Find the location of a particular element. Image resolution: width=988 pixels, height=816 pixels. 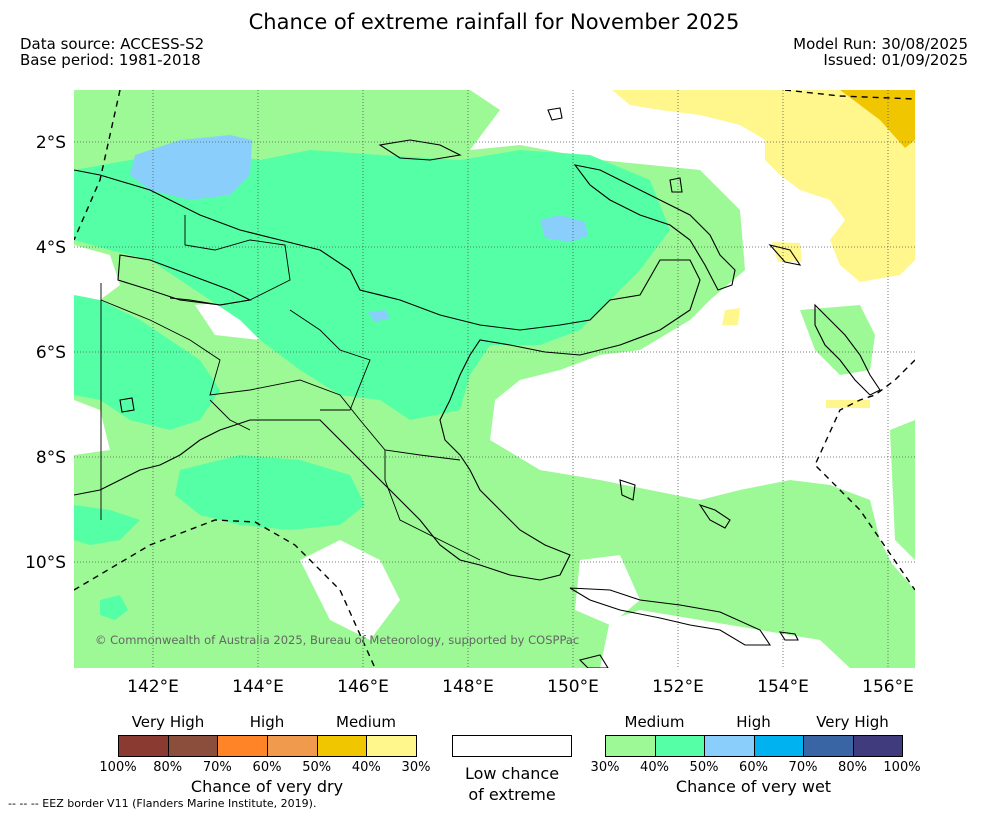

lon-tick: 146°E is located at coordinates (363, 687).